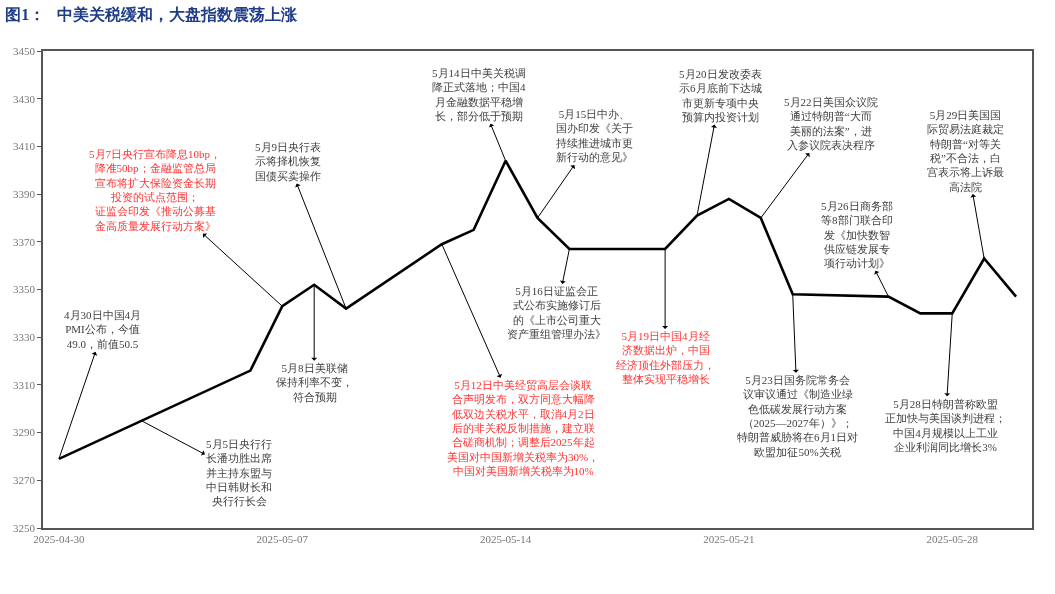 The image size is (1055, 594). I want to click on annotation: 5月23日国务院常务会议审议通过《制造业绿色低碳发展行动方案（2025—2027年）》；特朗普威胁将在6月1日对欧盟加征50%关税, so click(797, 416).